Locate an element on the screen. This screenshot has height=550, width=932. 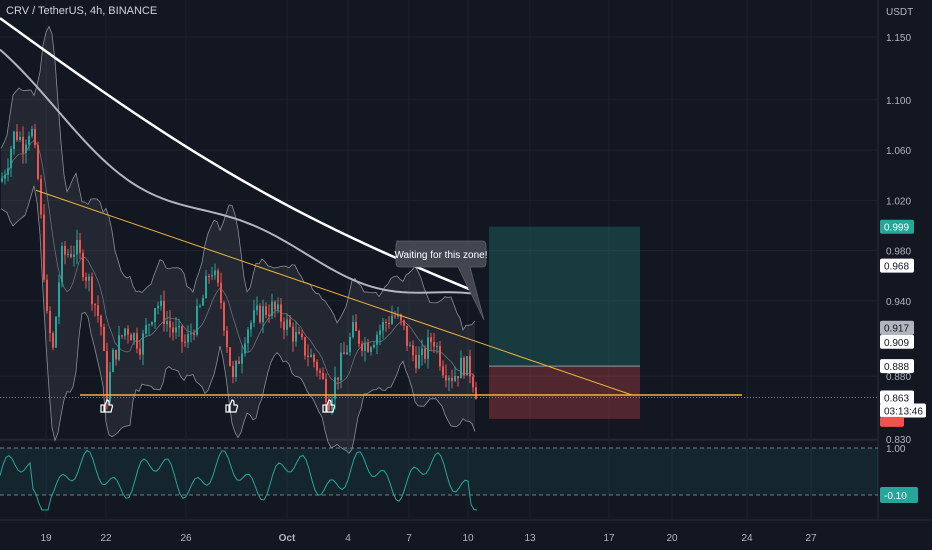
time-tick-label: 20 is located at coordinates (672, 538).